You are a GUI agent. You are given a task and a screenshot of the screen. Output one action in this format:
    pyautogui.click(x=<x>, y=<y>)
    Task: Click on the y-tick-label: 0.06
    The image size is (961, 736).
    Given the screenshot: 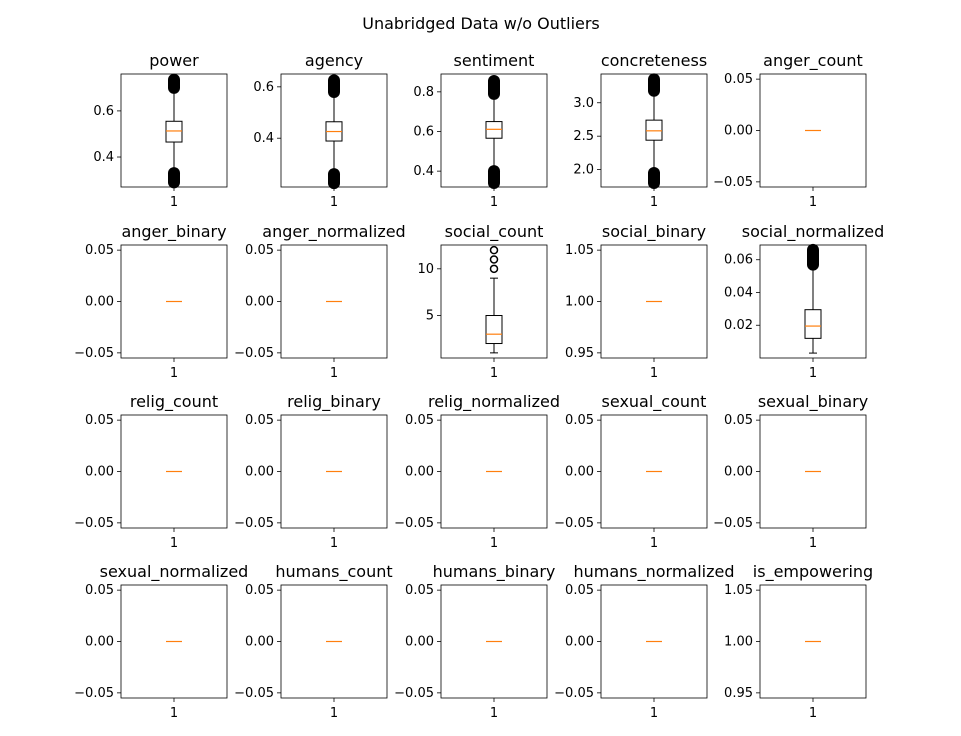 What is the action you would take?
    pyautogui.click(x=738, y=260)
    